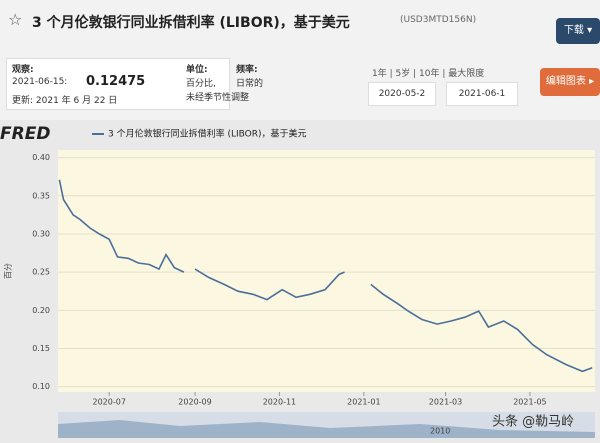  I want to click on x-tick-label: 2021-05, so click(529, 402).